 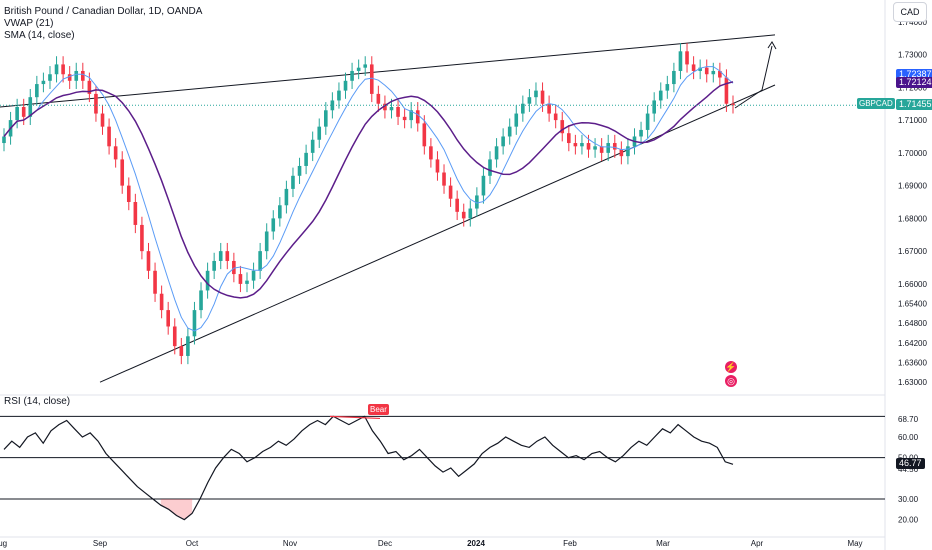 I want to click on rsi-tick-label: 50.00, so click(x=908, y=458).